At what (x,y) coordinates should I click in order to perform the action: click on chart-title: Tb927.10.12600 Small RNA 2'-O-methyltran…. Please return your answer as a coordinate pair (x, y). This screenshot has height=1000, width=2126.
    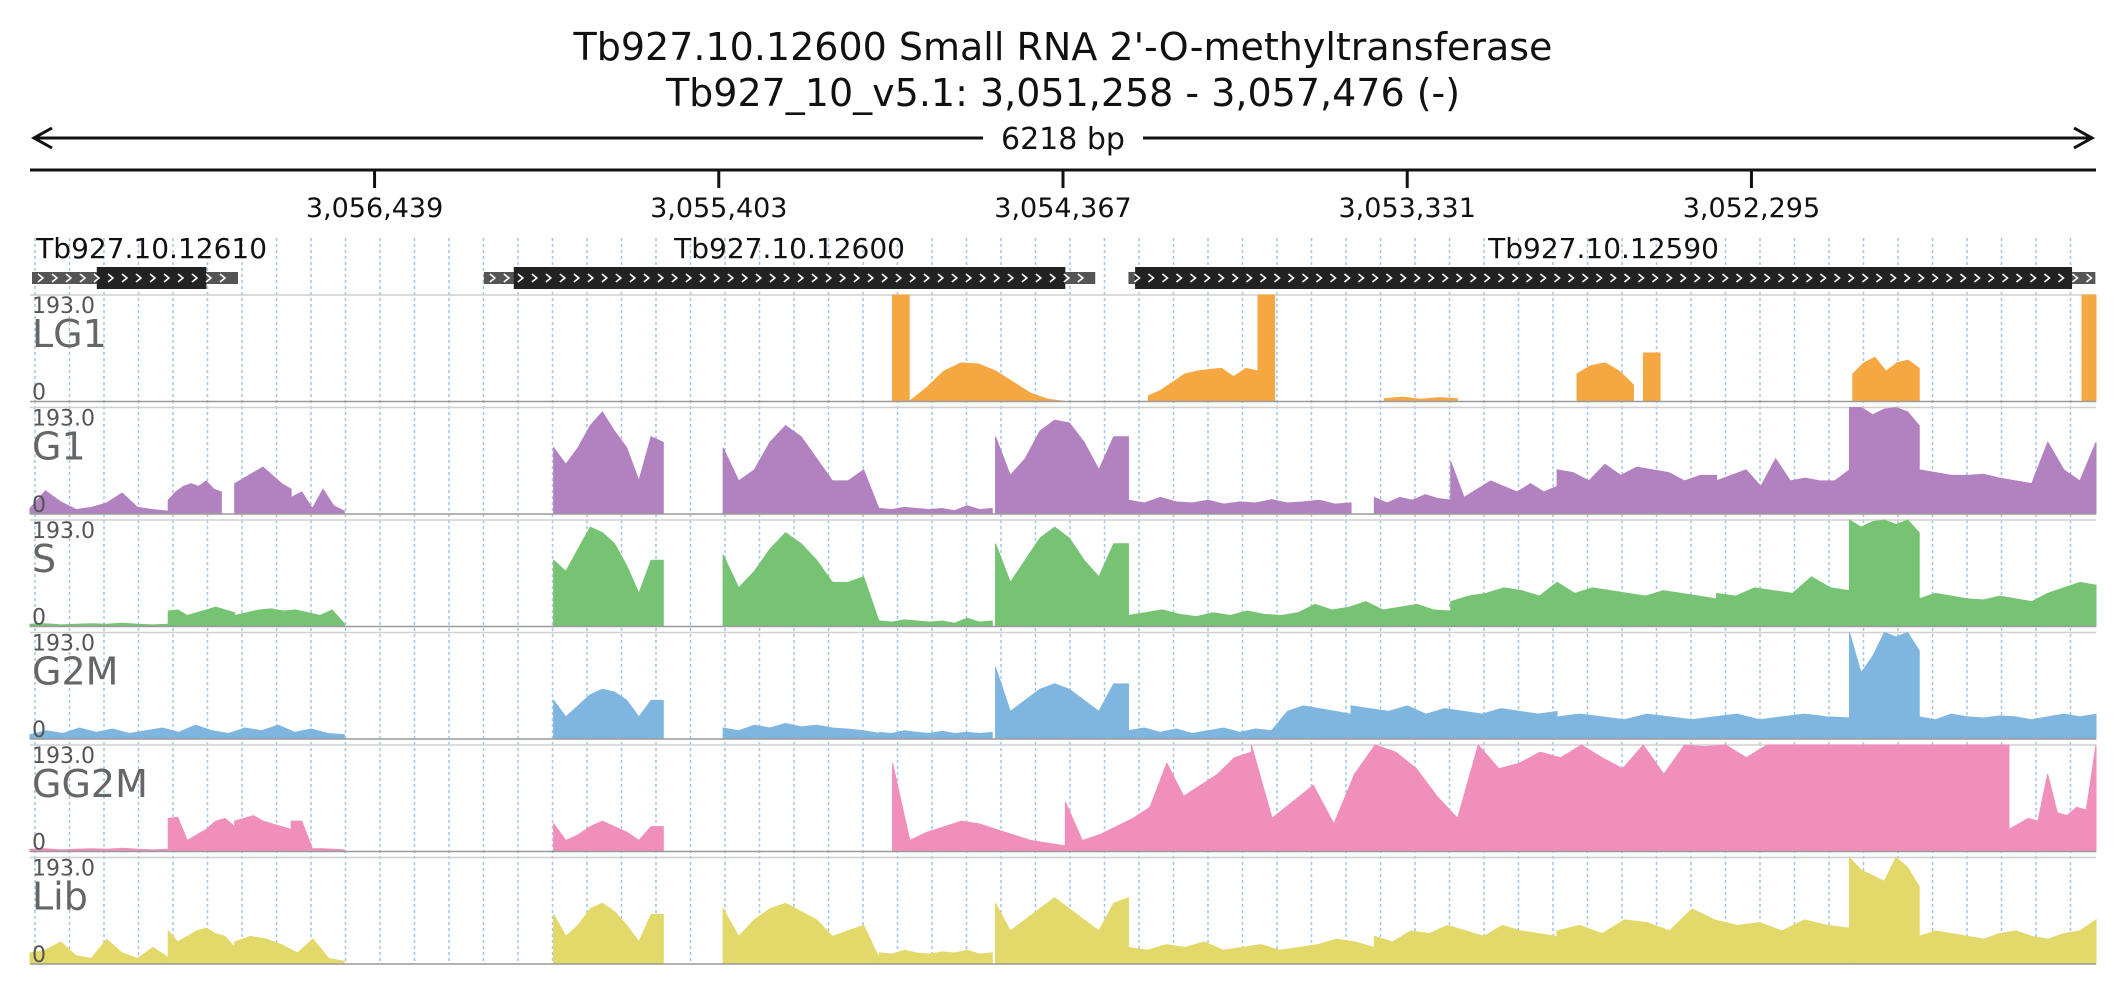
    Looking at the image, I should click on (1063, 47).